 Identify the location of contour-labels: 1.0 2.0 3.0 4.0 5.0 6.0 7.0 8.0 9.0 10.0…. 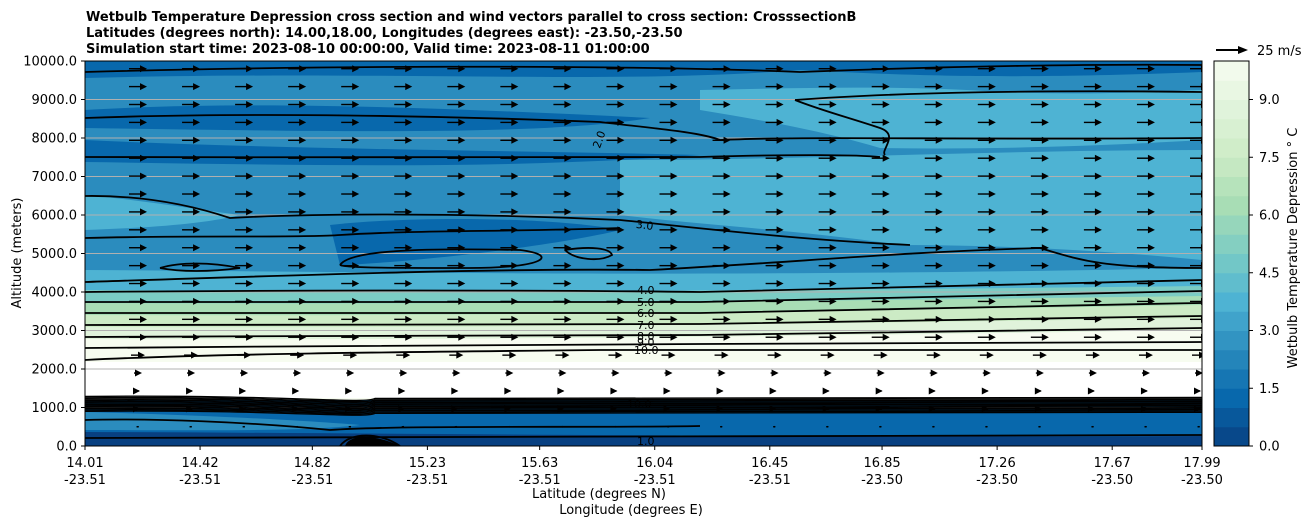
(624, 288).